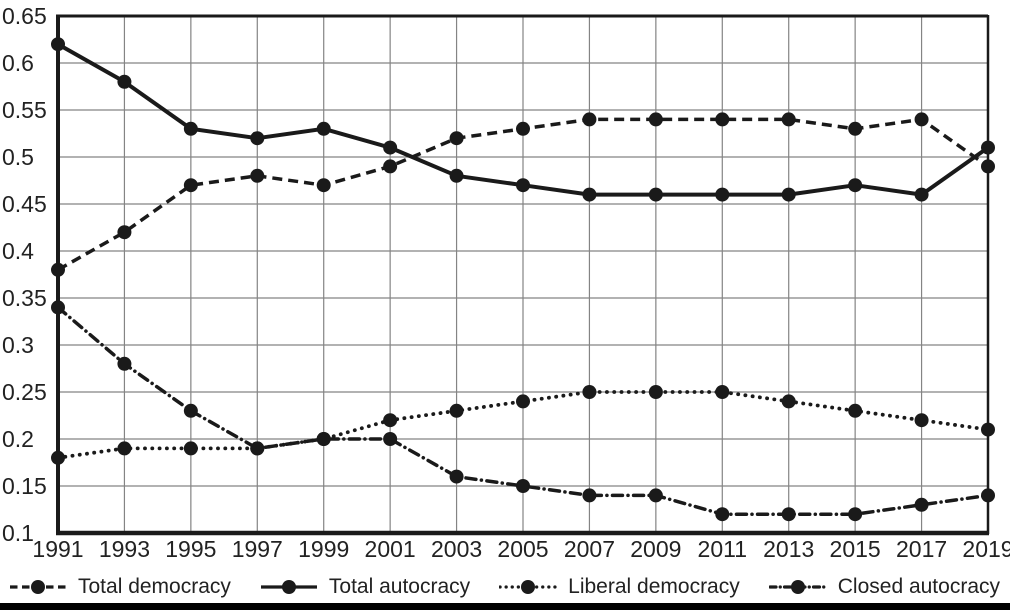 Image resolution: width=1010 pixels, height=610 pixels. I want to click on data-point-liberal-democracy-2007, so click(589, 392).